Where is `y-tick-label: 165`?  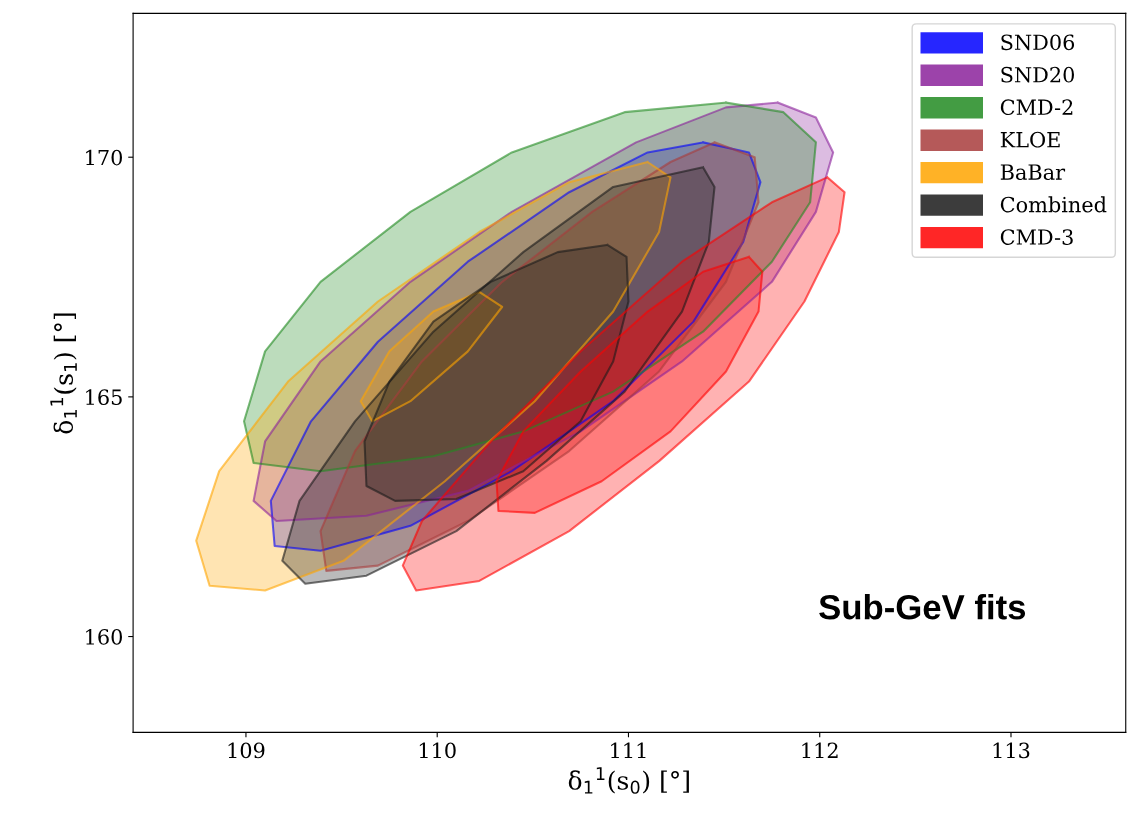
y-tick-label: 165 is located at coordinates (104, 397).